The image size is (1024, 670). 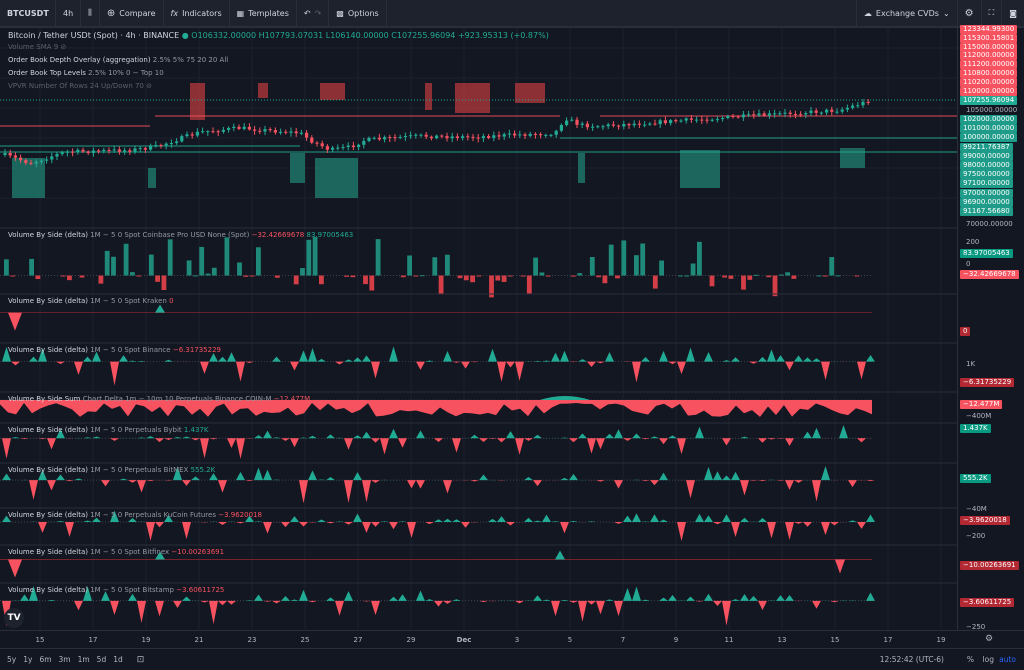 What do you see at coordinates (906, 13) in the screenshot?
I see `layout-button: ☁ Exchange CVDs ⌄` at bounding box center [906, 13].